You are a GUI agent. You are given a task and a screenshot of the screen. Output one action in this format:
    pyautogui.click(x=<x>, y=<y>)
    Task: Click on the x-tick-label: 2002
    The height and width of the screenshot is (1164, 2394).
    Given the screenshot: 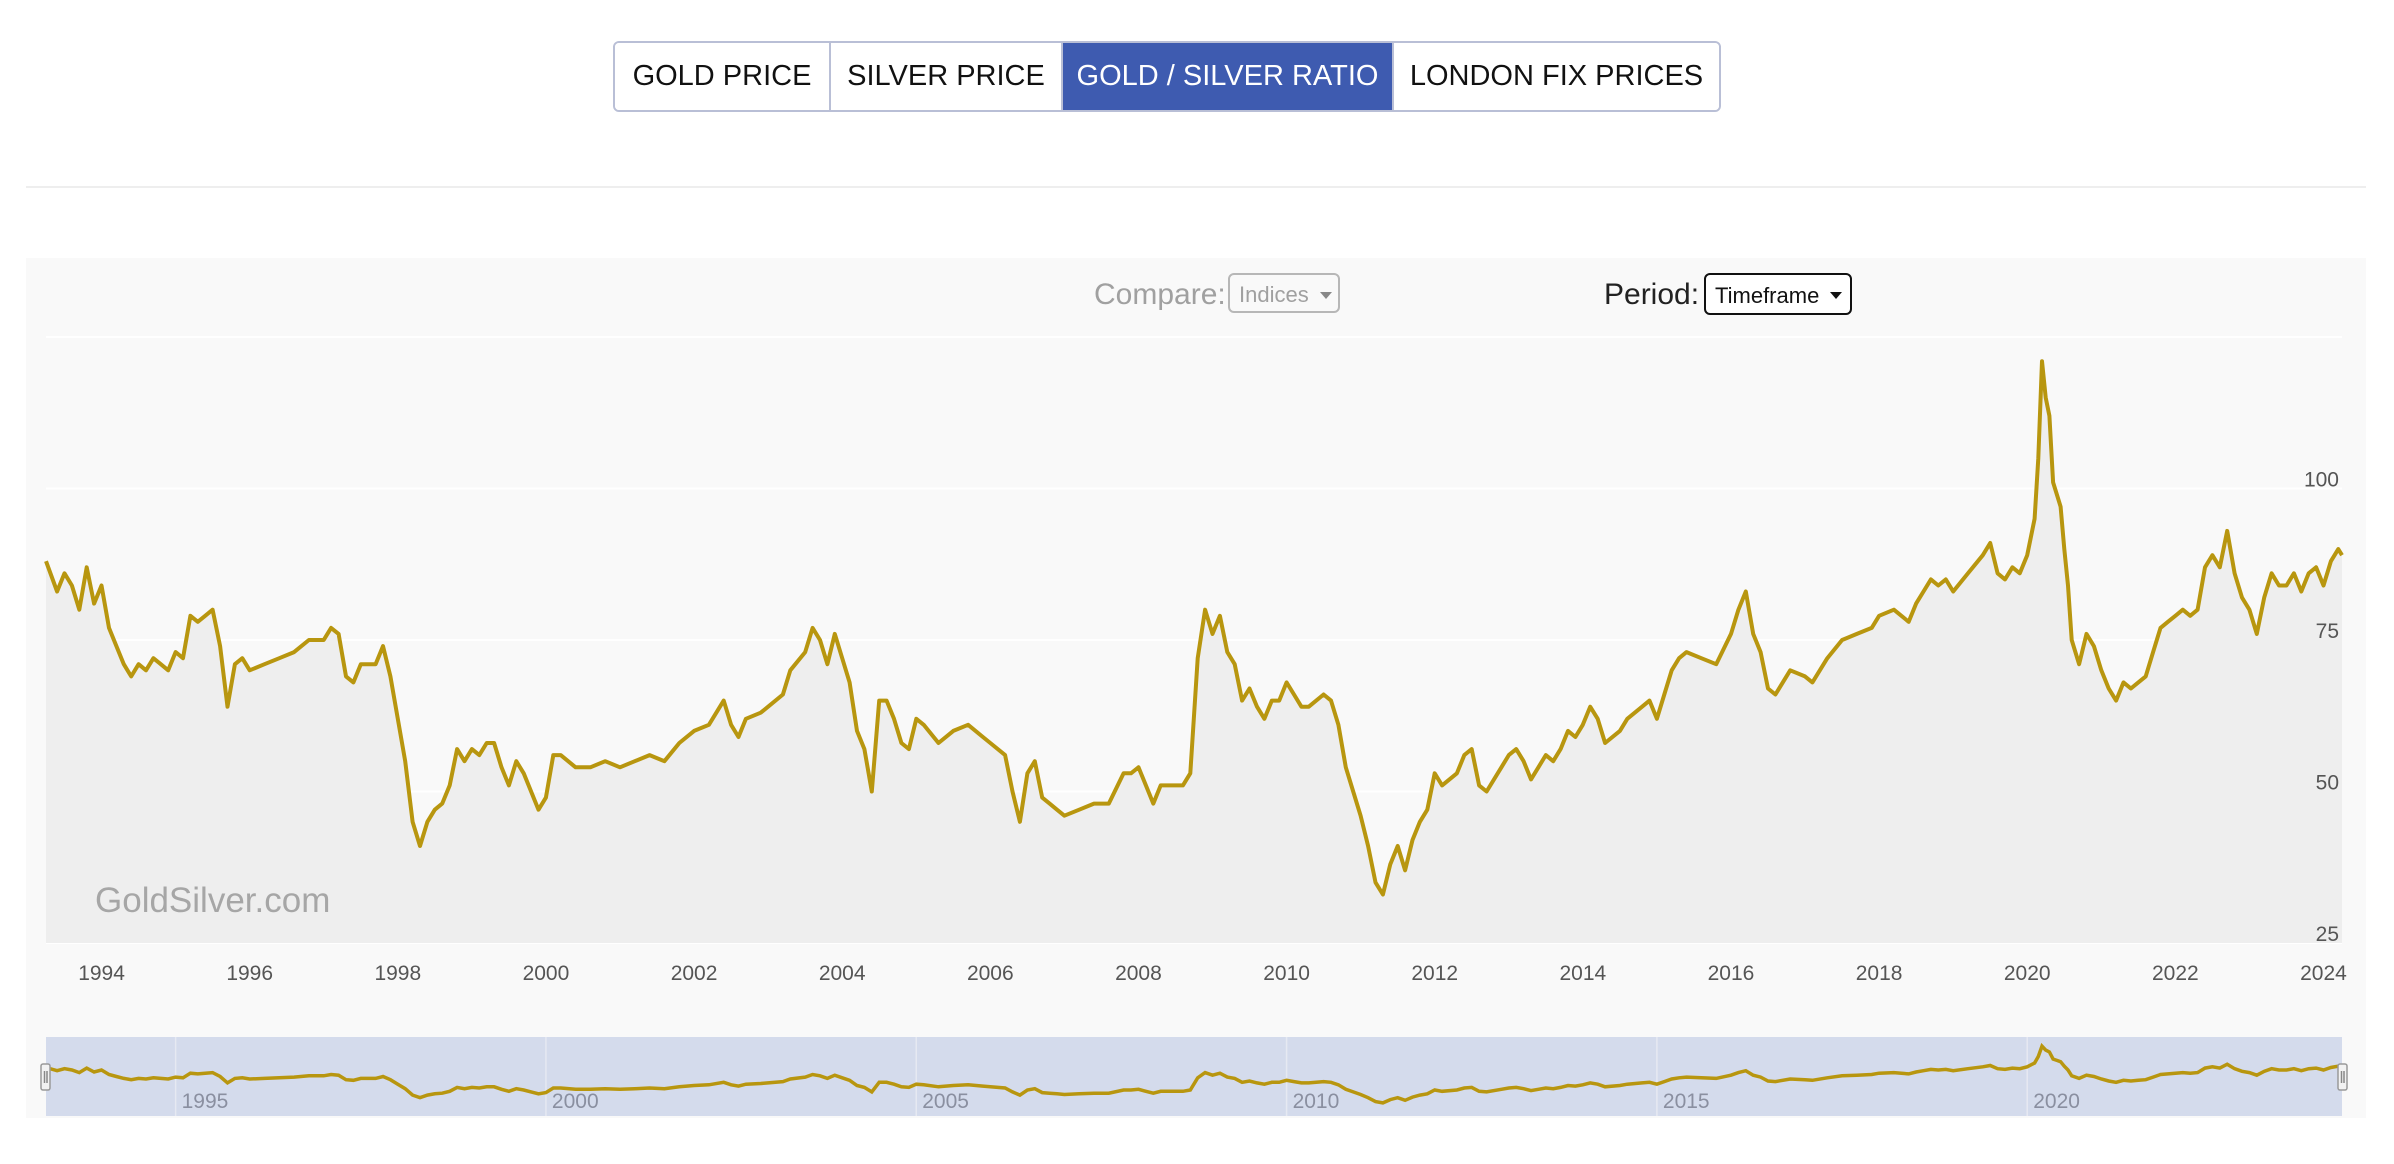 What is the action you would take?
    pyautogui.click(x=694, y=973)
    